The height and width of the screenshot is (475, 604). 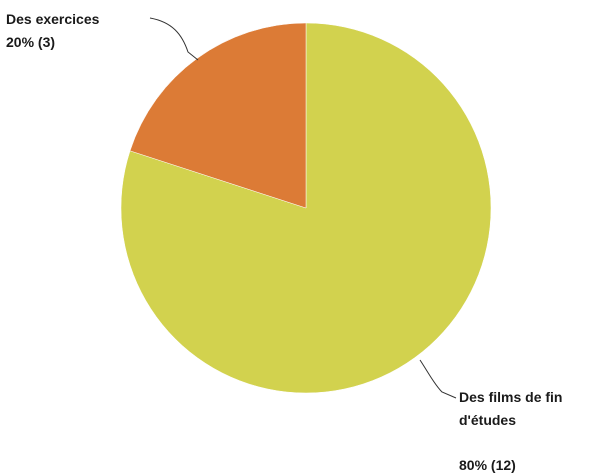 I want to click on slice-label-exercices: Des exercices, so click(x=53, y=19).